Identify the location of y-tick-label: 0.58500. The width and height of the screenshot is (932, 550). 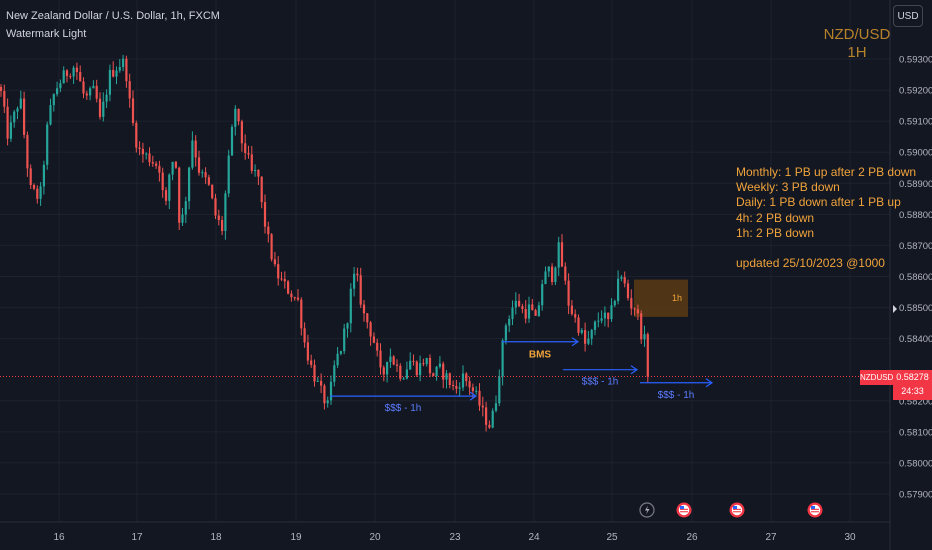
(915, 308).